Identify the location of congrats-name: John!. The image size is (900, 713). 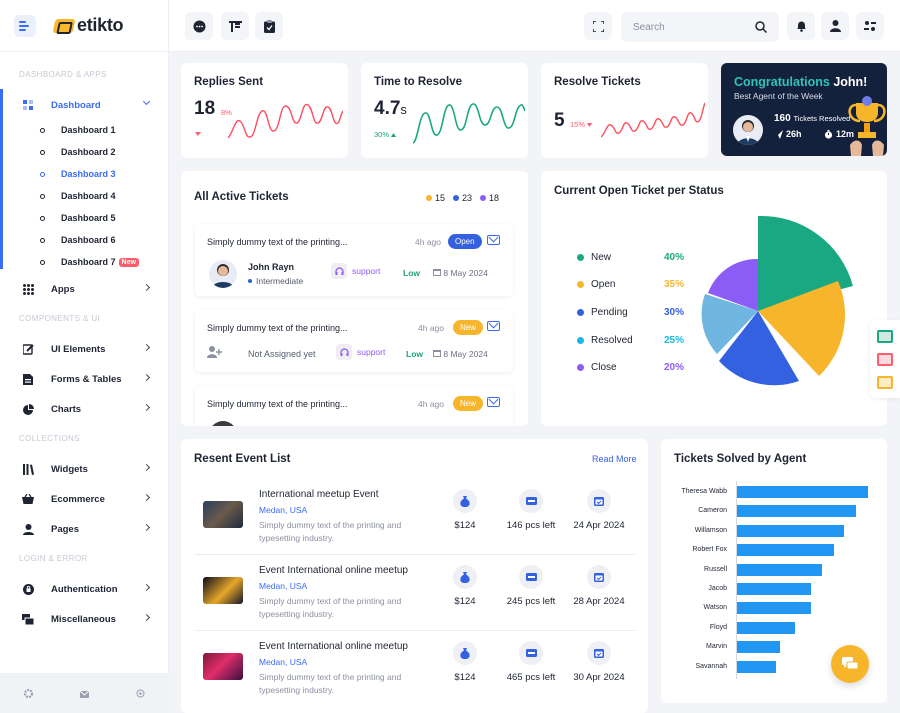
(850, 82).